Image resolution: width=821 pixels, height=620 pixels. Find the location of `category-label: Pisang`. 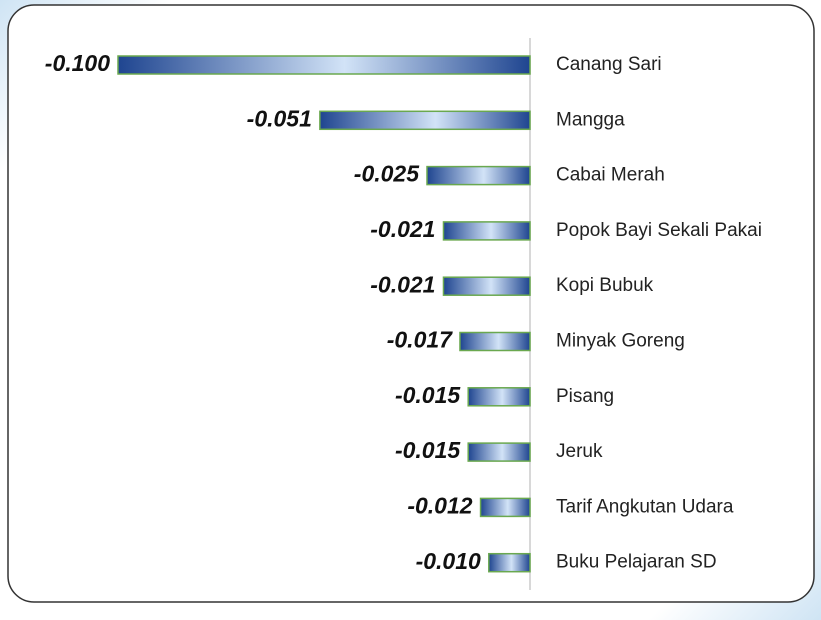

category-label: Pisang is located at coordinates (585, 396).